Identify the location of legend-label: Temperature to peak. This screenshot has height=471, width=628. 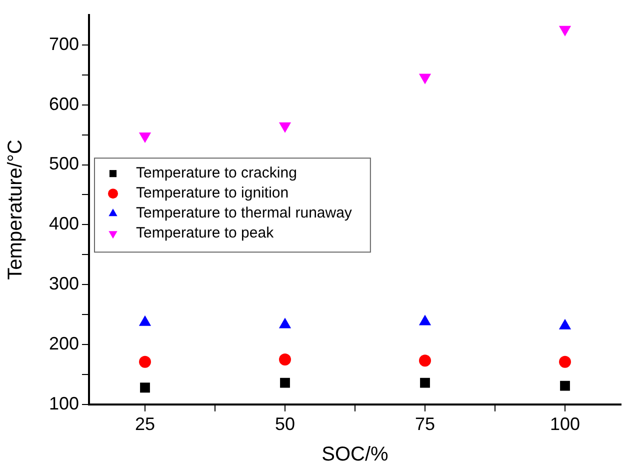
(205, 233).